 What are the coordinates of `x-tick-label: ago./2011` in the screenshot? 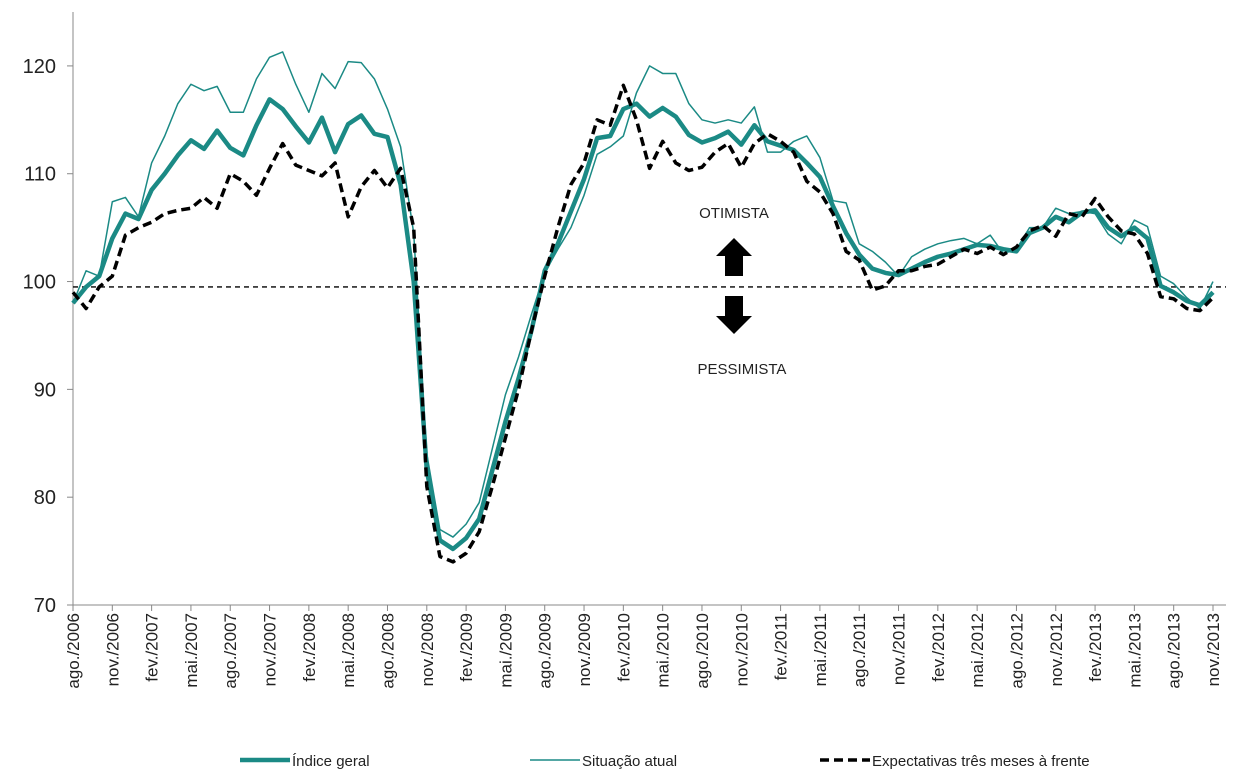 It's located at (859, 650).